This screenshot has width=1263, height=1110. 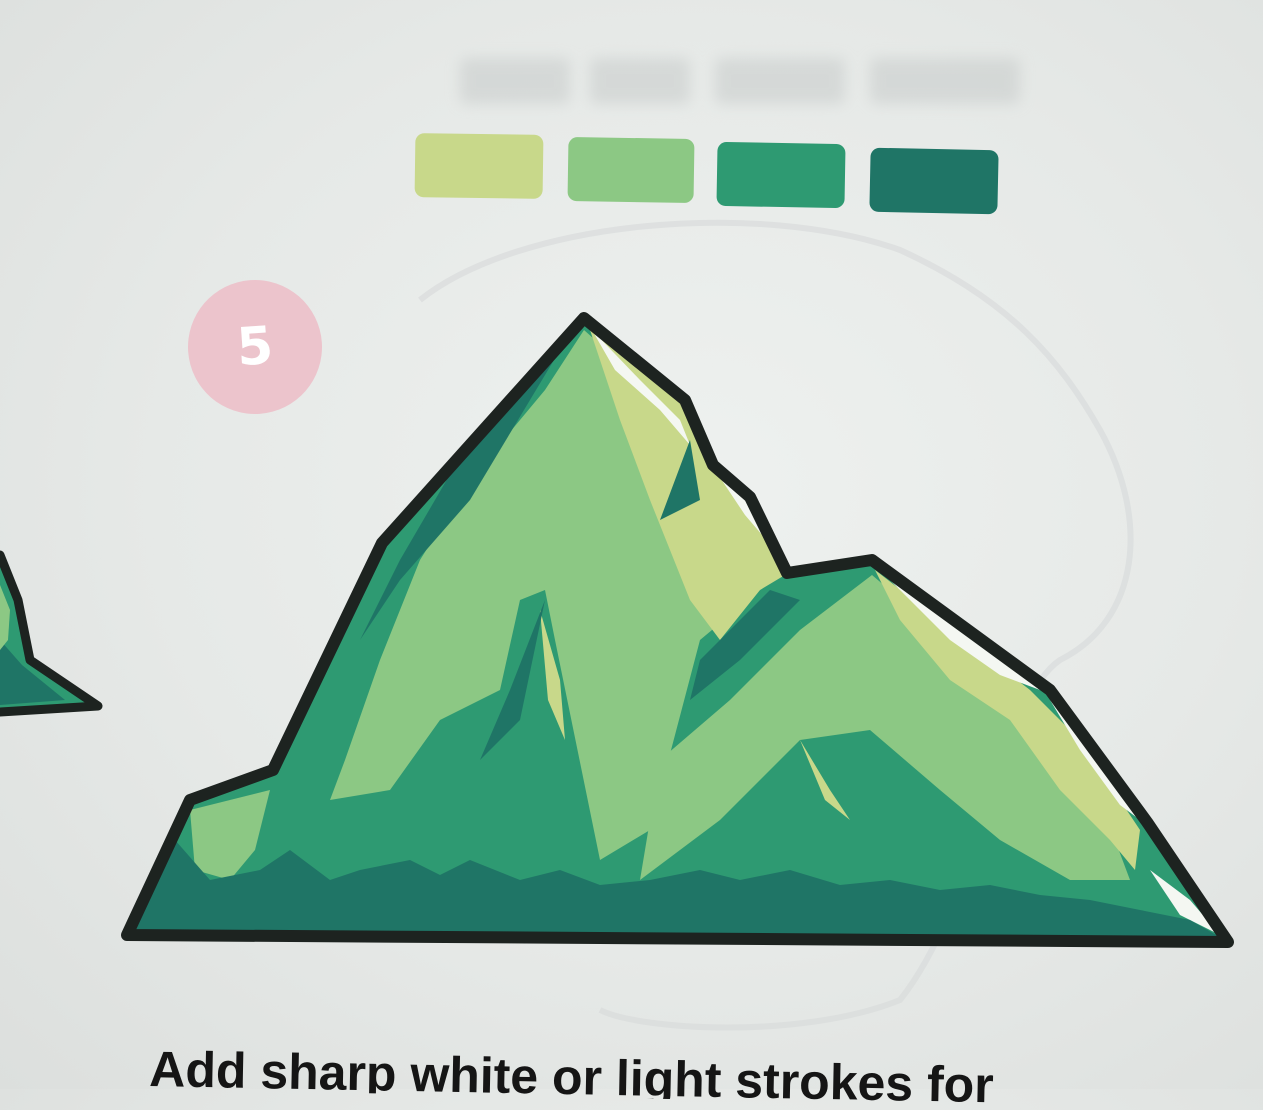 What do you see at coordinates (51, 633) in the screenshot?
I see `previous-step-mountain` at bounding box center [51, 633].